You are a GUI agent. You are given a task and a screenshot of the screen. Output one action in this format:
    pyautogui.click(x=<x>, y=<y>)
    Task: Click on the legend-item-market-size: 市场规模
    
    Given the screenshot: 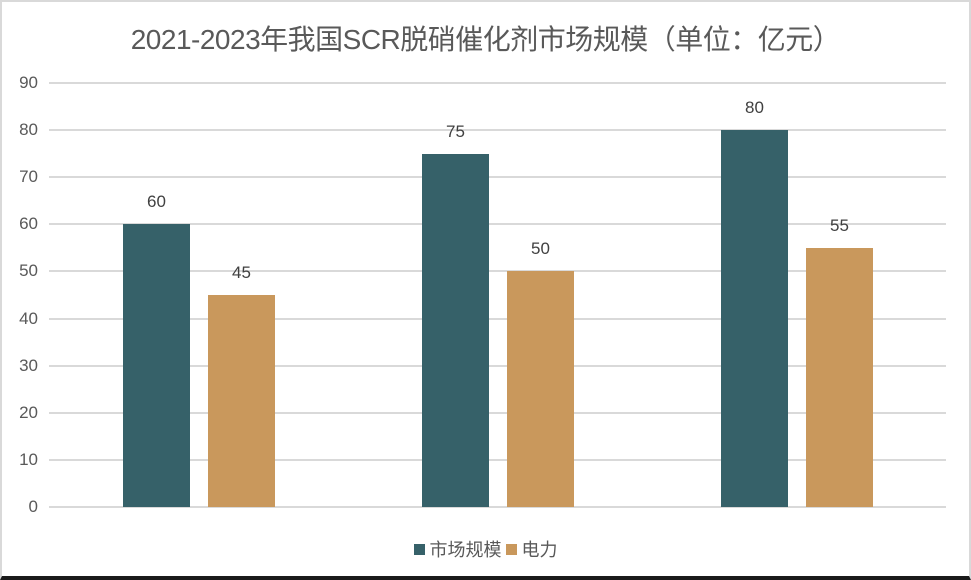 What is the action you would take?
    pyautogui.click(x=457, y=549)
    